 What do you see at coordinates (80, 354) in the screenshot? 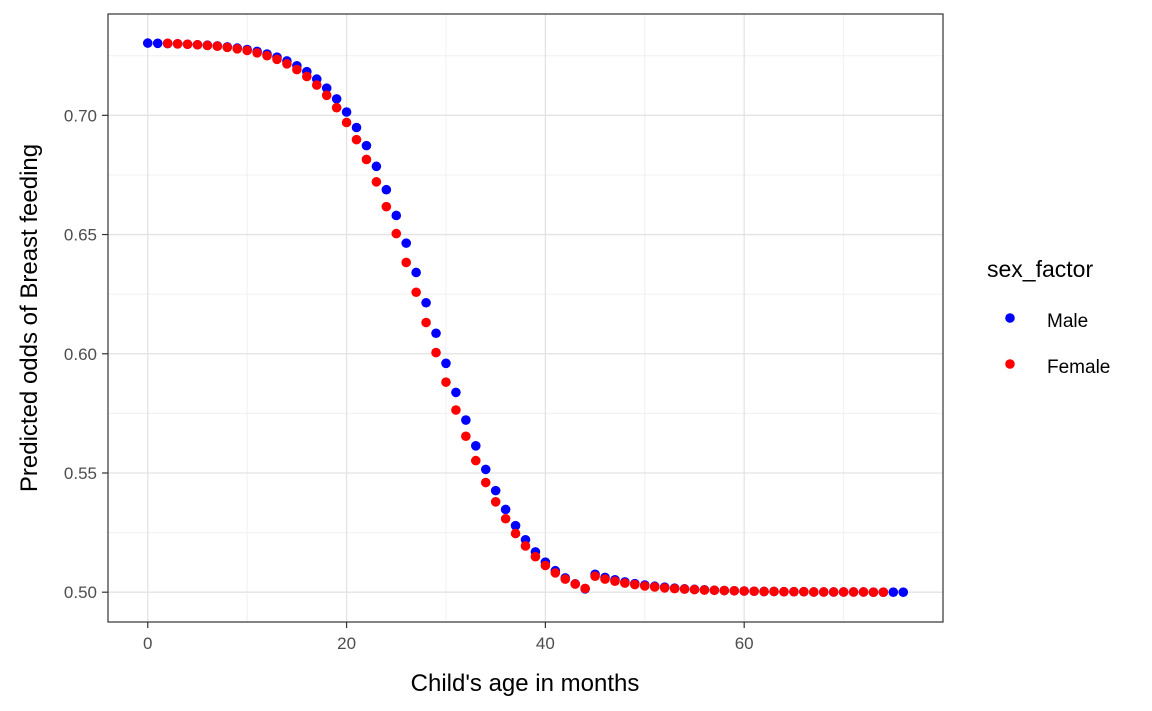
I see `y-tick-label: 0.60` at bounding box center [80, 354].